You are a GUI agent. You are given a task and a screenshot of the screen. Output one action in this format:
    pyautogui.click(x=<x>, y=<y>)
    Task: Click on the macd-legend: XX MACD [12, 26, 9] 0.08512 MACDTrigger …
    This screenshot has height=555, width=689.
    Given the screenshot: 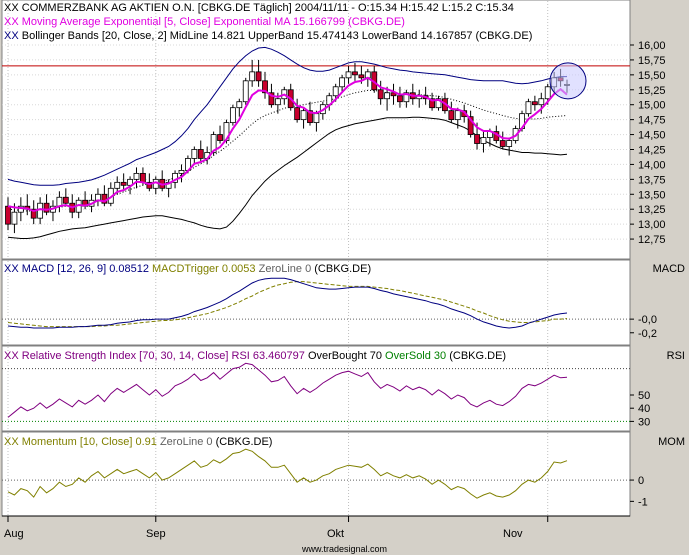 What is the action you would take?
    pyautogui.click(x=187, y=269)
    